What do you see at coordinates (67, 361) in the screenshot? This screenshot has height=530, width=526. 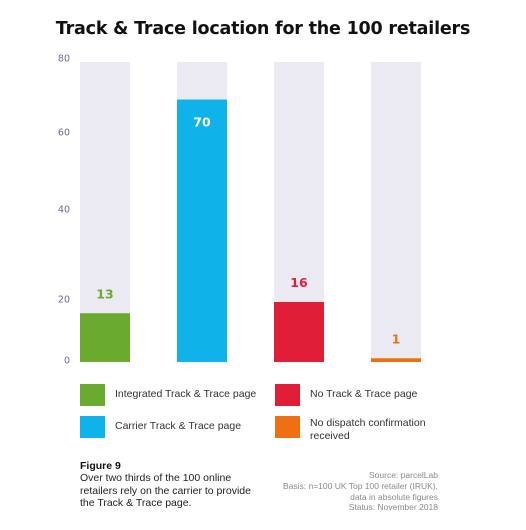 I see `y-tick-label-0: 0` at bounding box center [67, 361].